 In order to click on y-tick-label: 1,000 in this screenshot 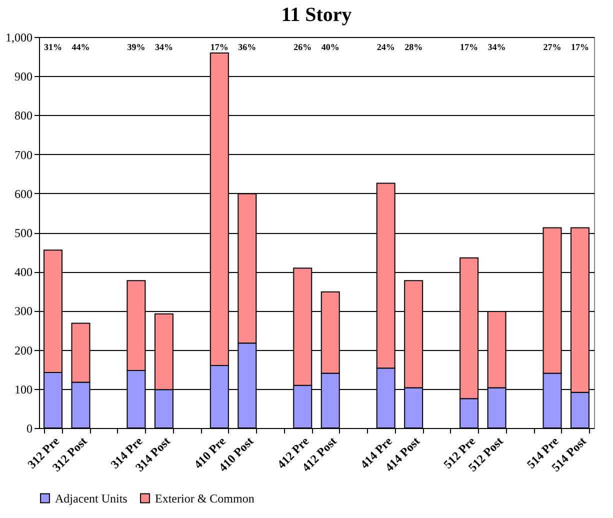, I will do `click(19, 37)`.